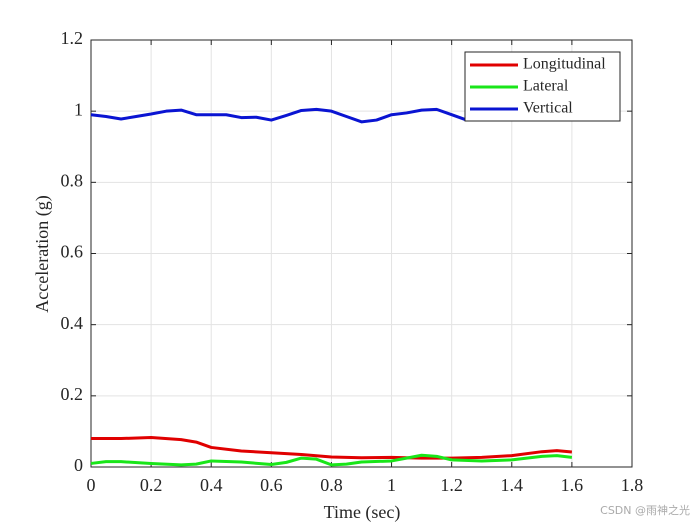 Image resolution: width=700 pixels, height=525 pixels. Describe the element at coordinates (572, 485) in the screenshot. I see `x-tick-label: 1.6` at that location.